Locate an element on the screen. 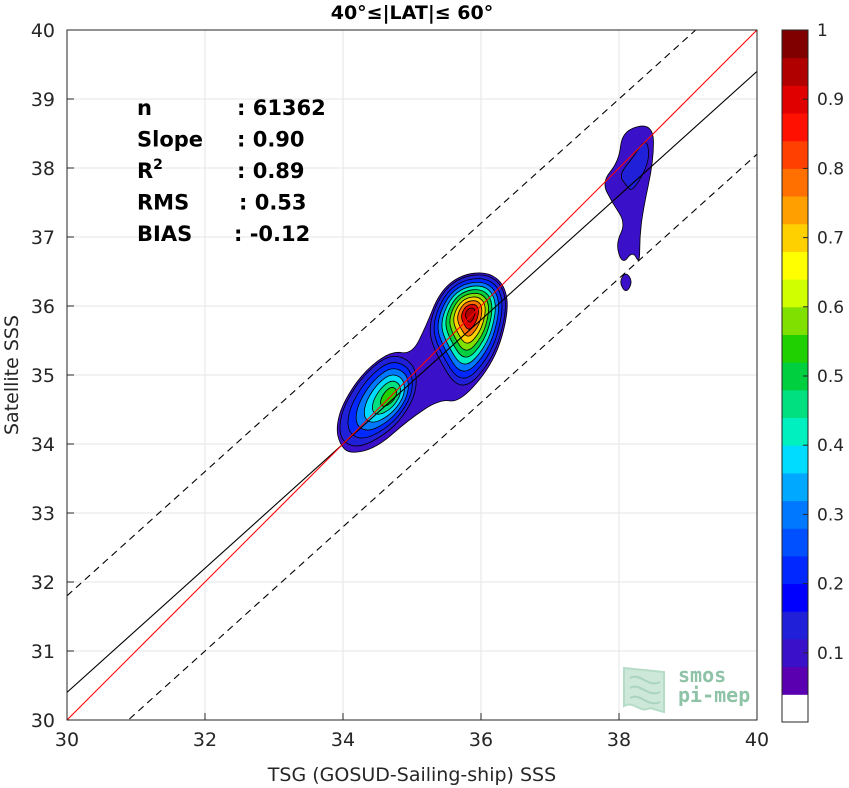 The height and width of the screenshot is (788, 849). y-axis-ticks: 30 31 32 33 34 35 36 37 38 39 40 is located at coordinates (52, 376).